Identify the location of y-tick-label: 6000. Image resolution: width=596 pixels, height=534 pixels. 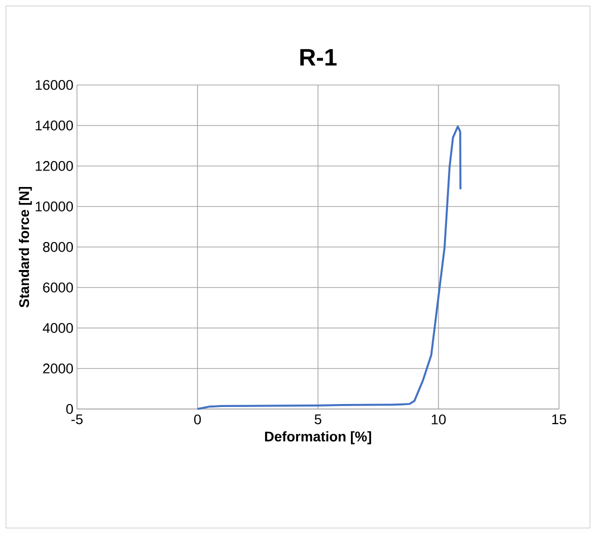
(58, 287).